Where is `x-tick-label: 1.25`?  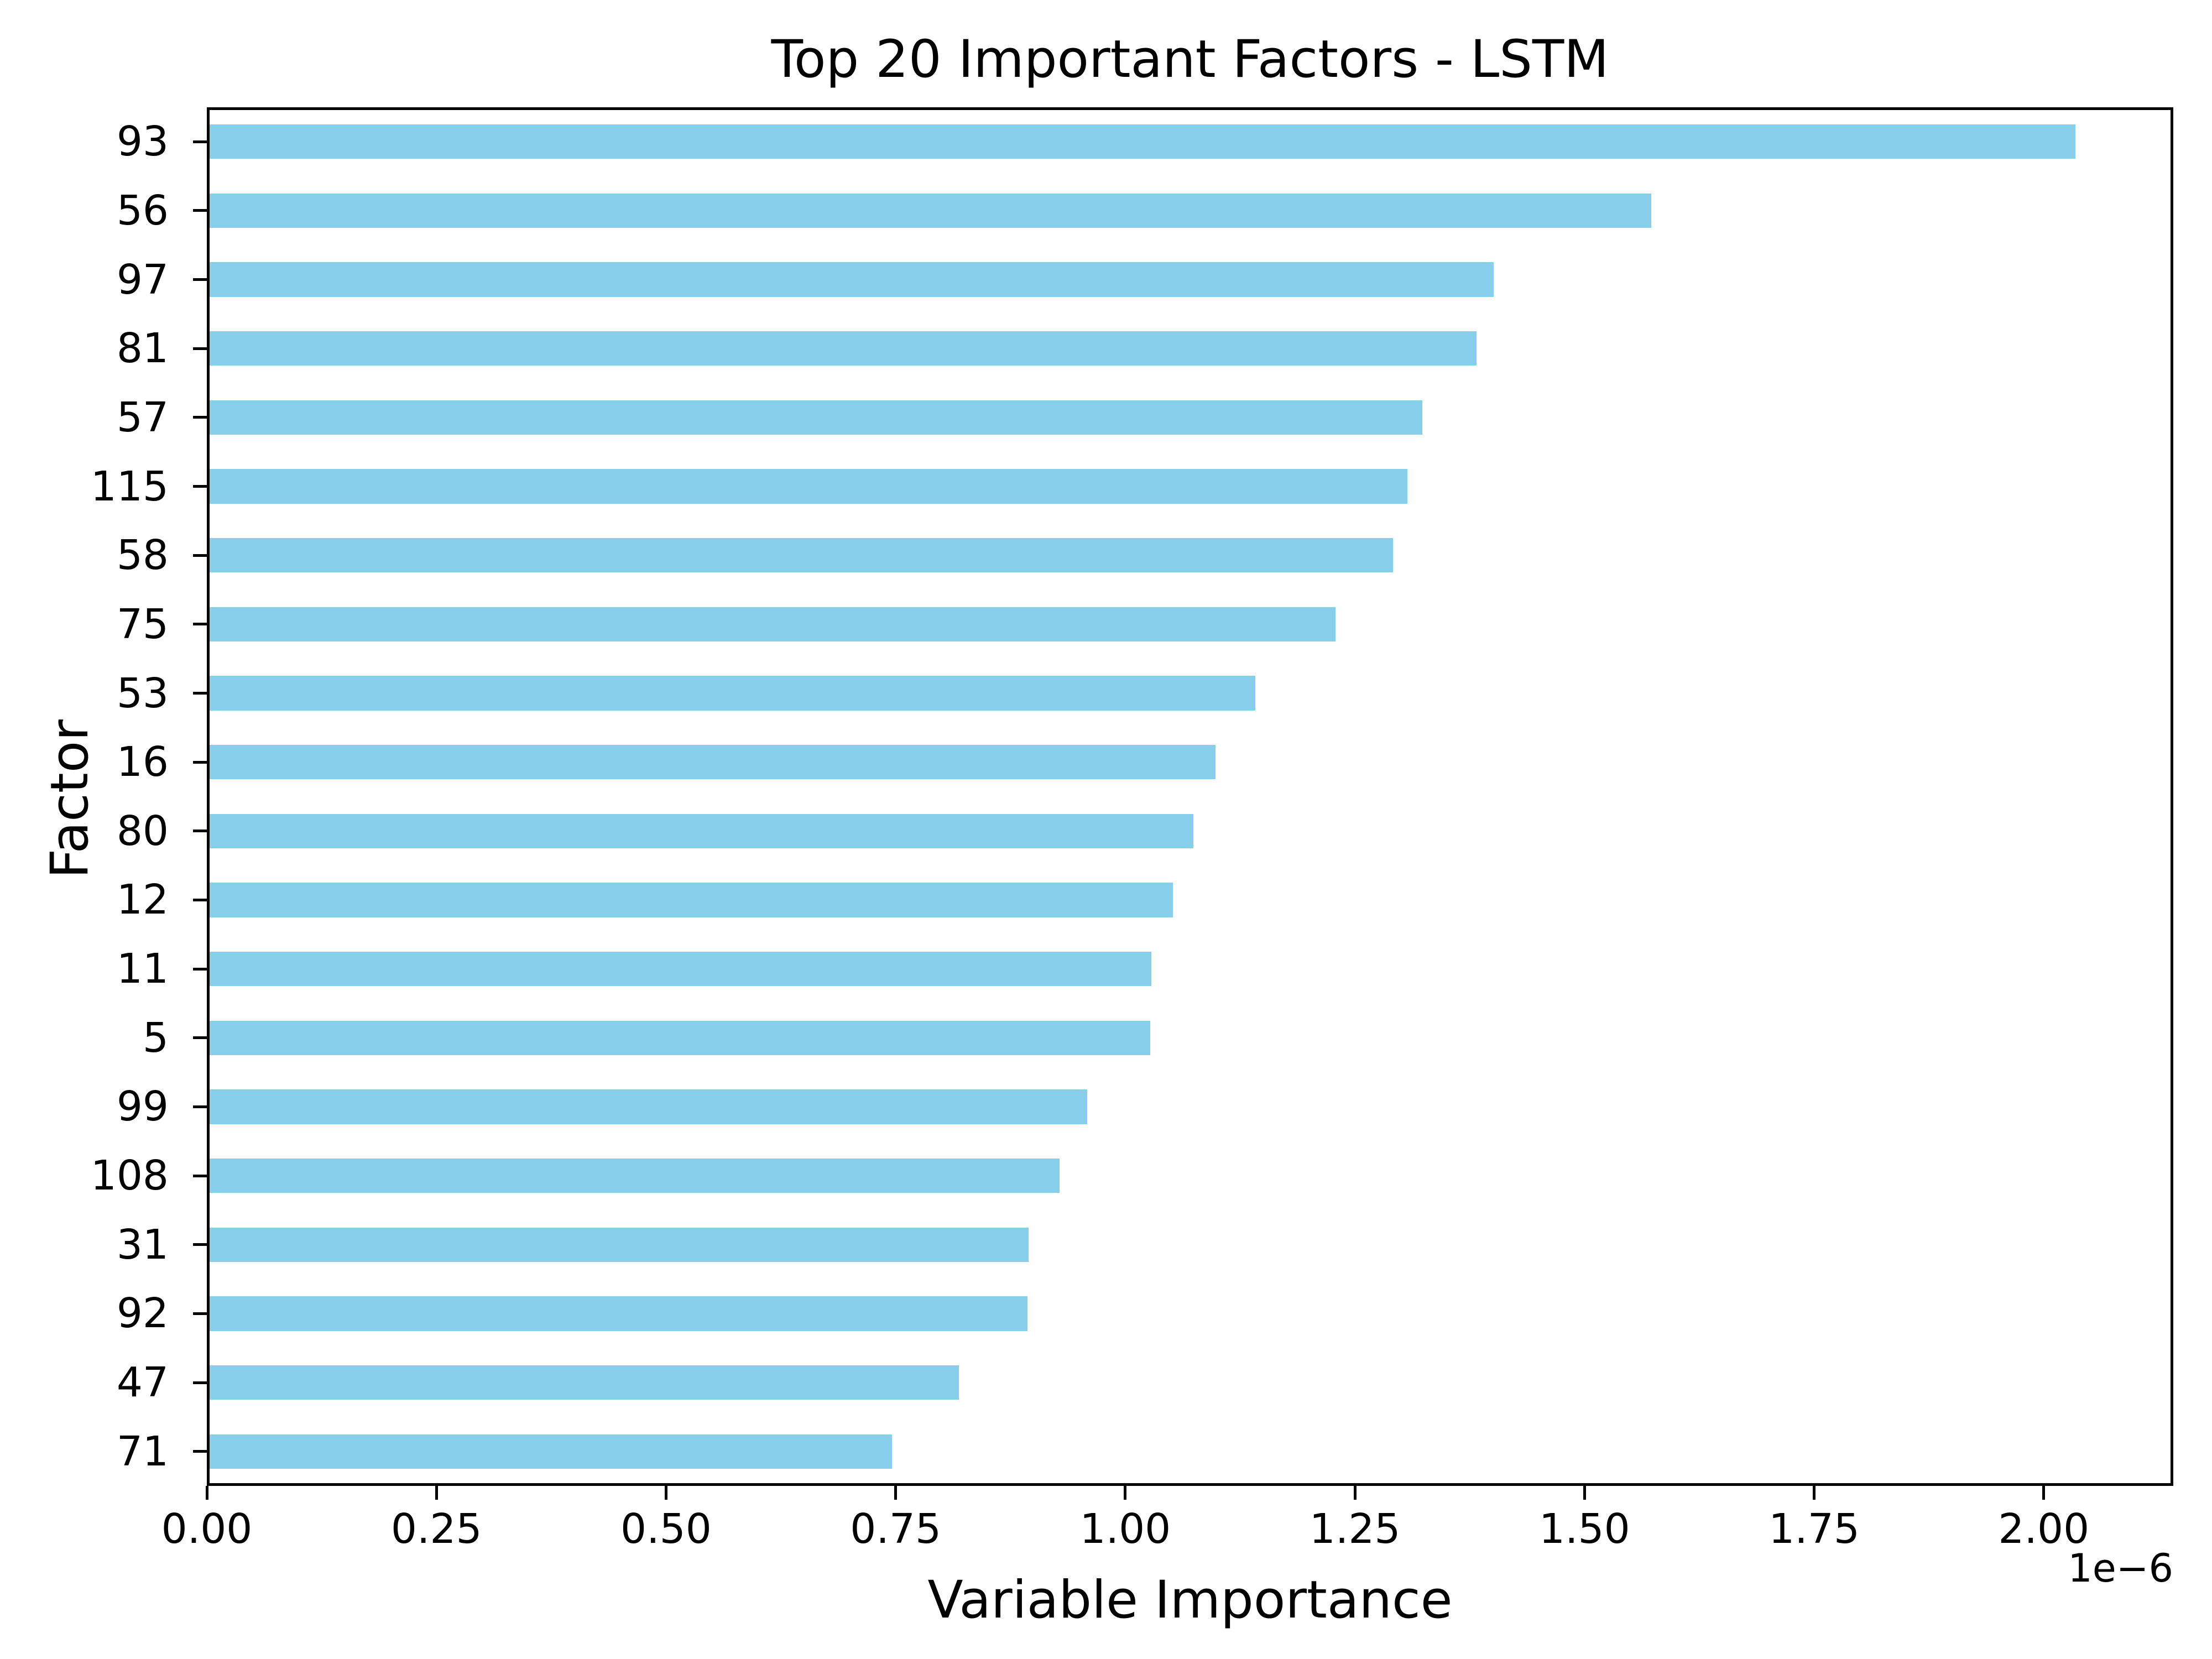
x-tick-label: 1.25 is located at coordinates (1355, 1529).